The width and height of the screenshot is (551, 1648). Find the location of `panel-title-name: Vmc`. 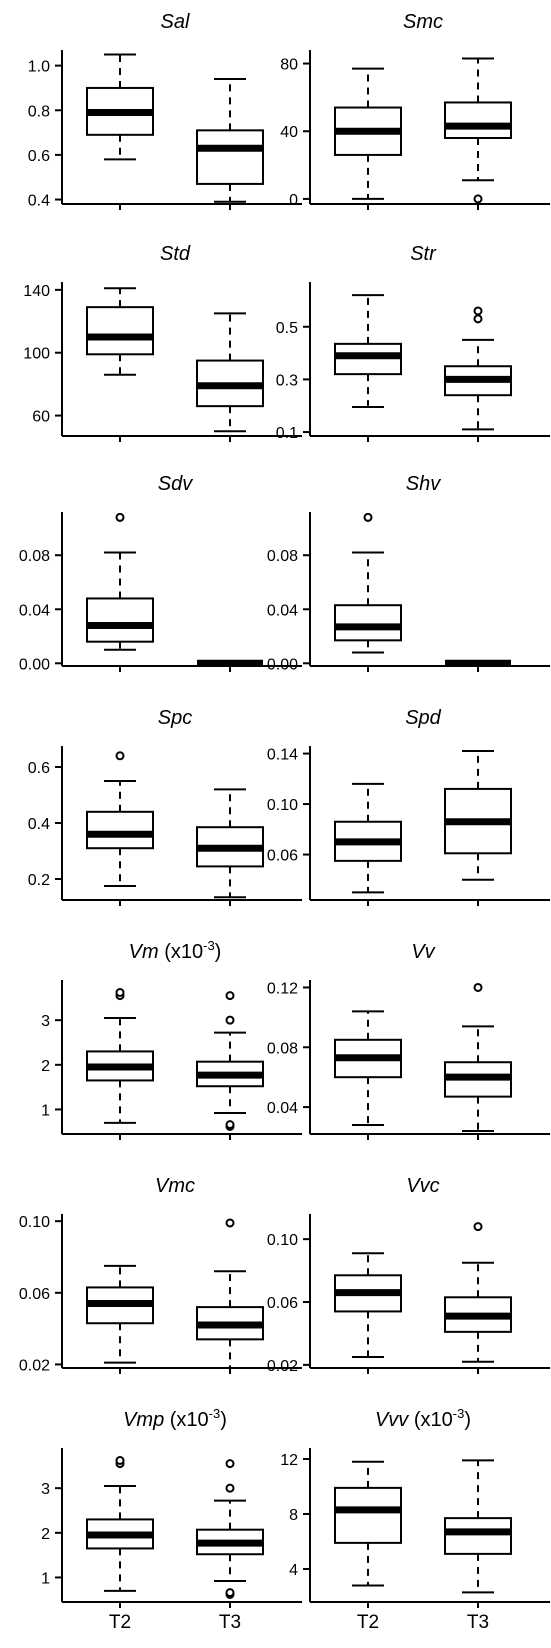

panel-title-name: Vmc is located at coordinates (175, 1186).